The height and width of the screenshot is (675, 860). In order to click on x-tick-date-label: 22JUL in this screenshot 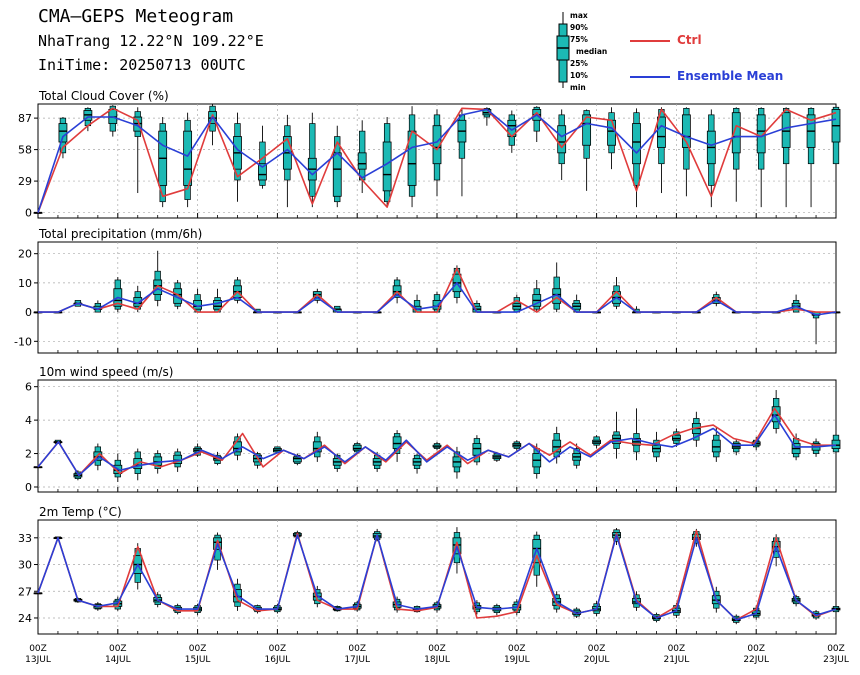, I will do `click(756, 660)`.